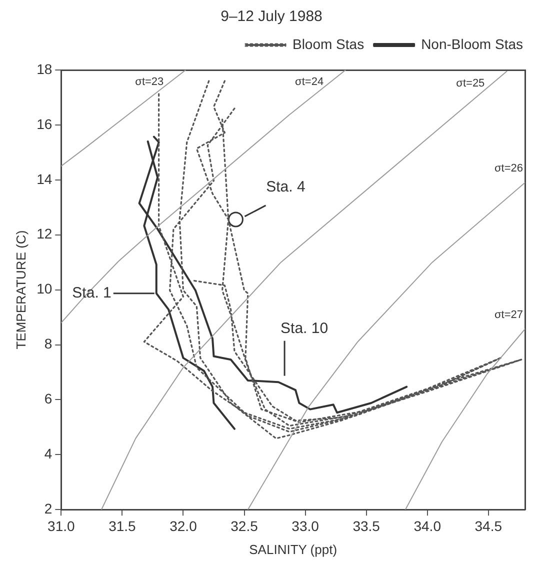 The width and height of the screenshot is (541, 568). What do you see at coordinates (271, 17) in the screenshot?
I see `chart-title: 9–12 July 1988` at bounding box center [271, 17].